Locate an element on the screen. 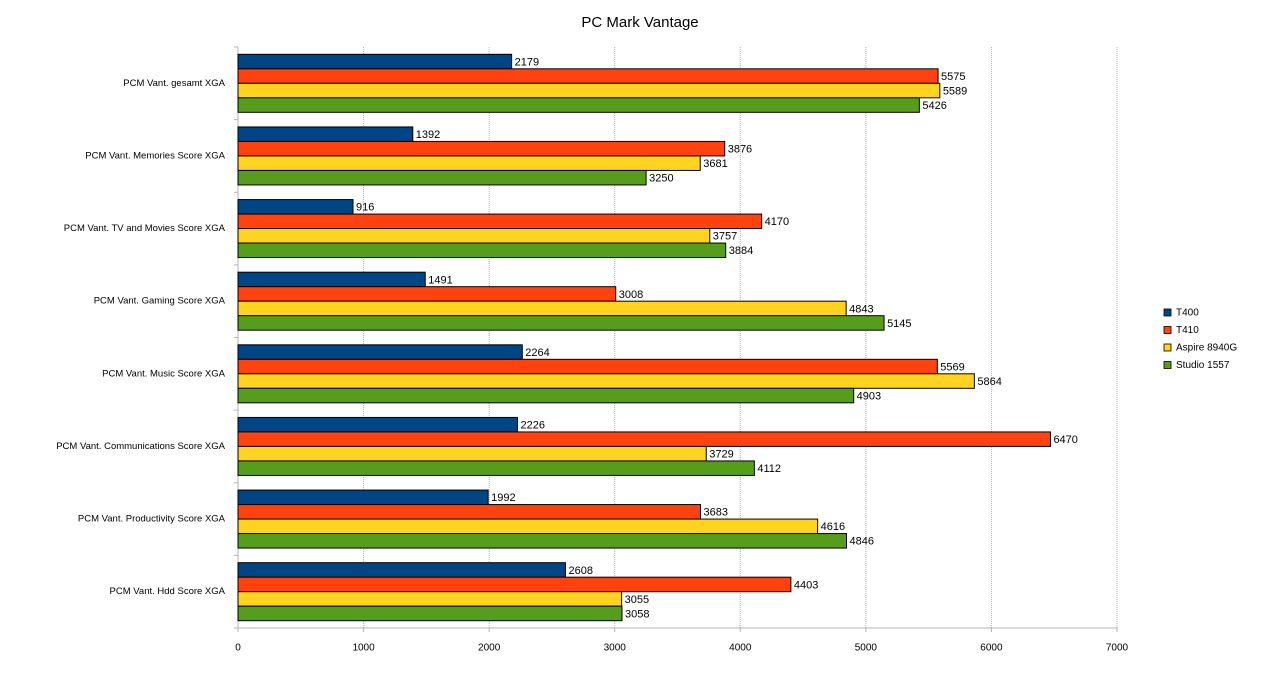 The width and height of the screenshot is (1280, 688). value-label: 4846 is located at coordinates (862, 542).